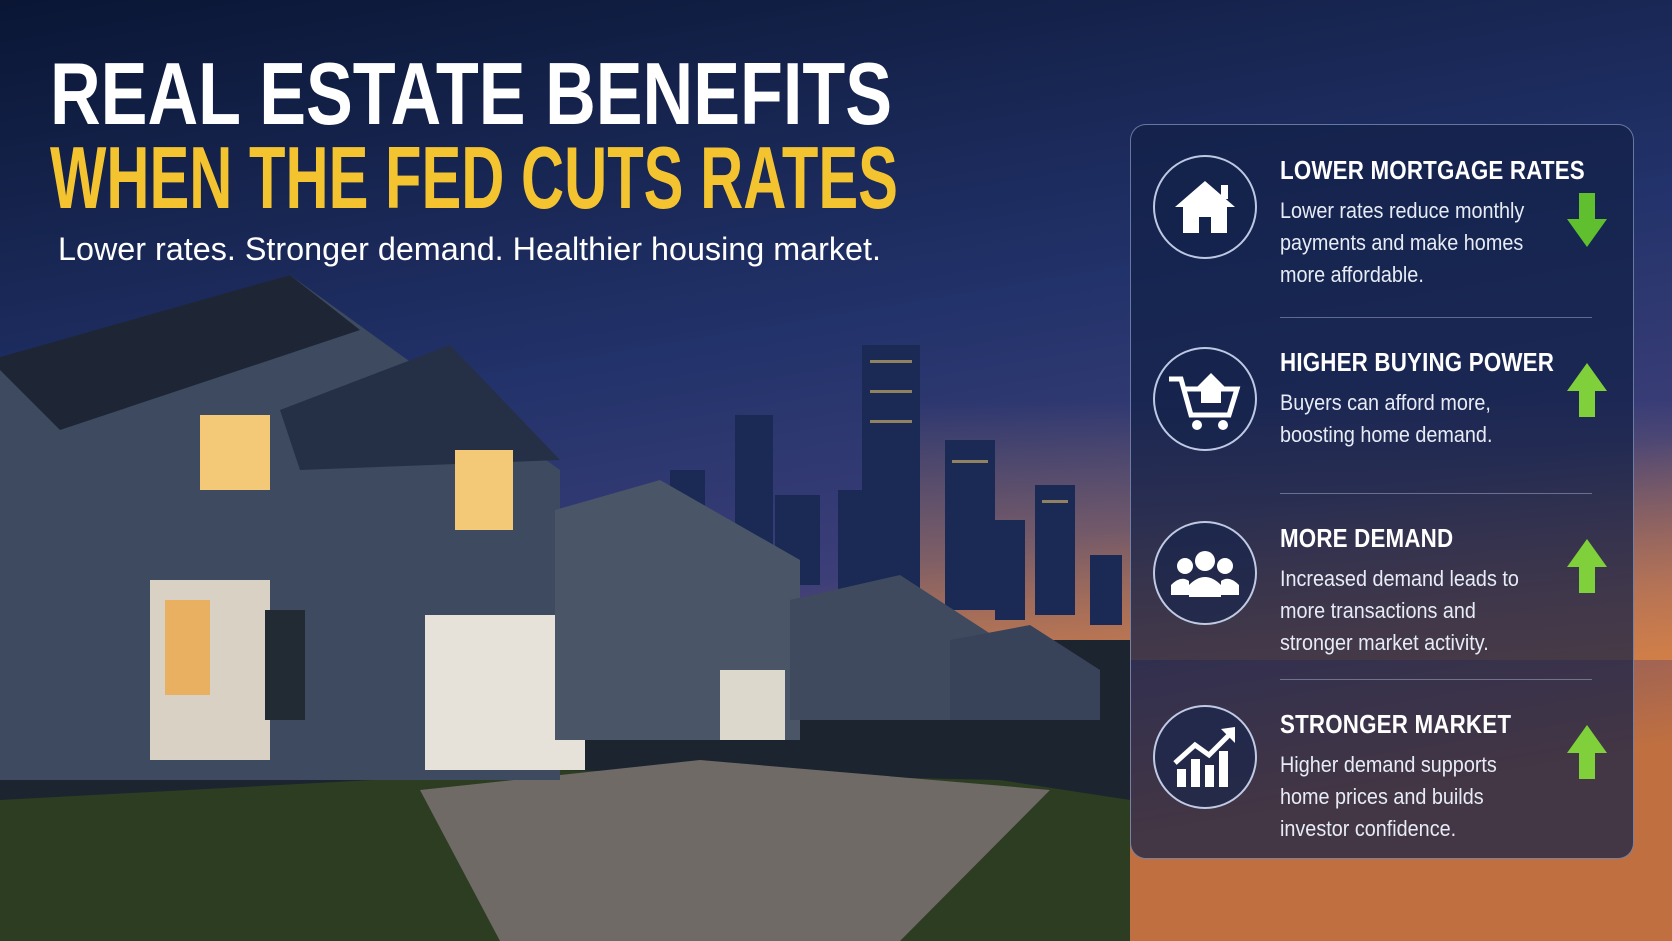 This screenshot has height=941, width=1672. What do you see at coordinates (1205, 399) in the screenshot?
I see `cart-icon` at bounding box center [1205, 399].